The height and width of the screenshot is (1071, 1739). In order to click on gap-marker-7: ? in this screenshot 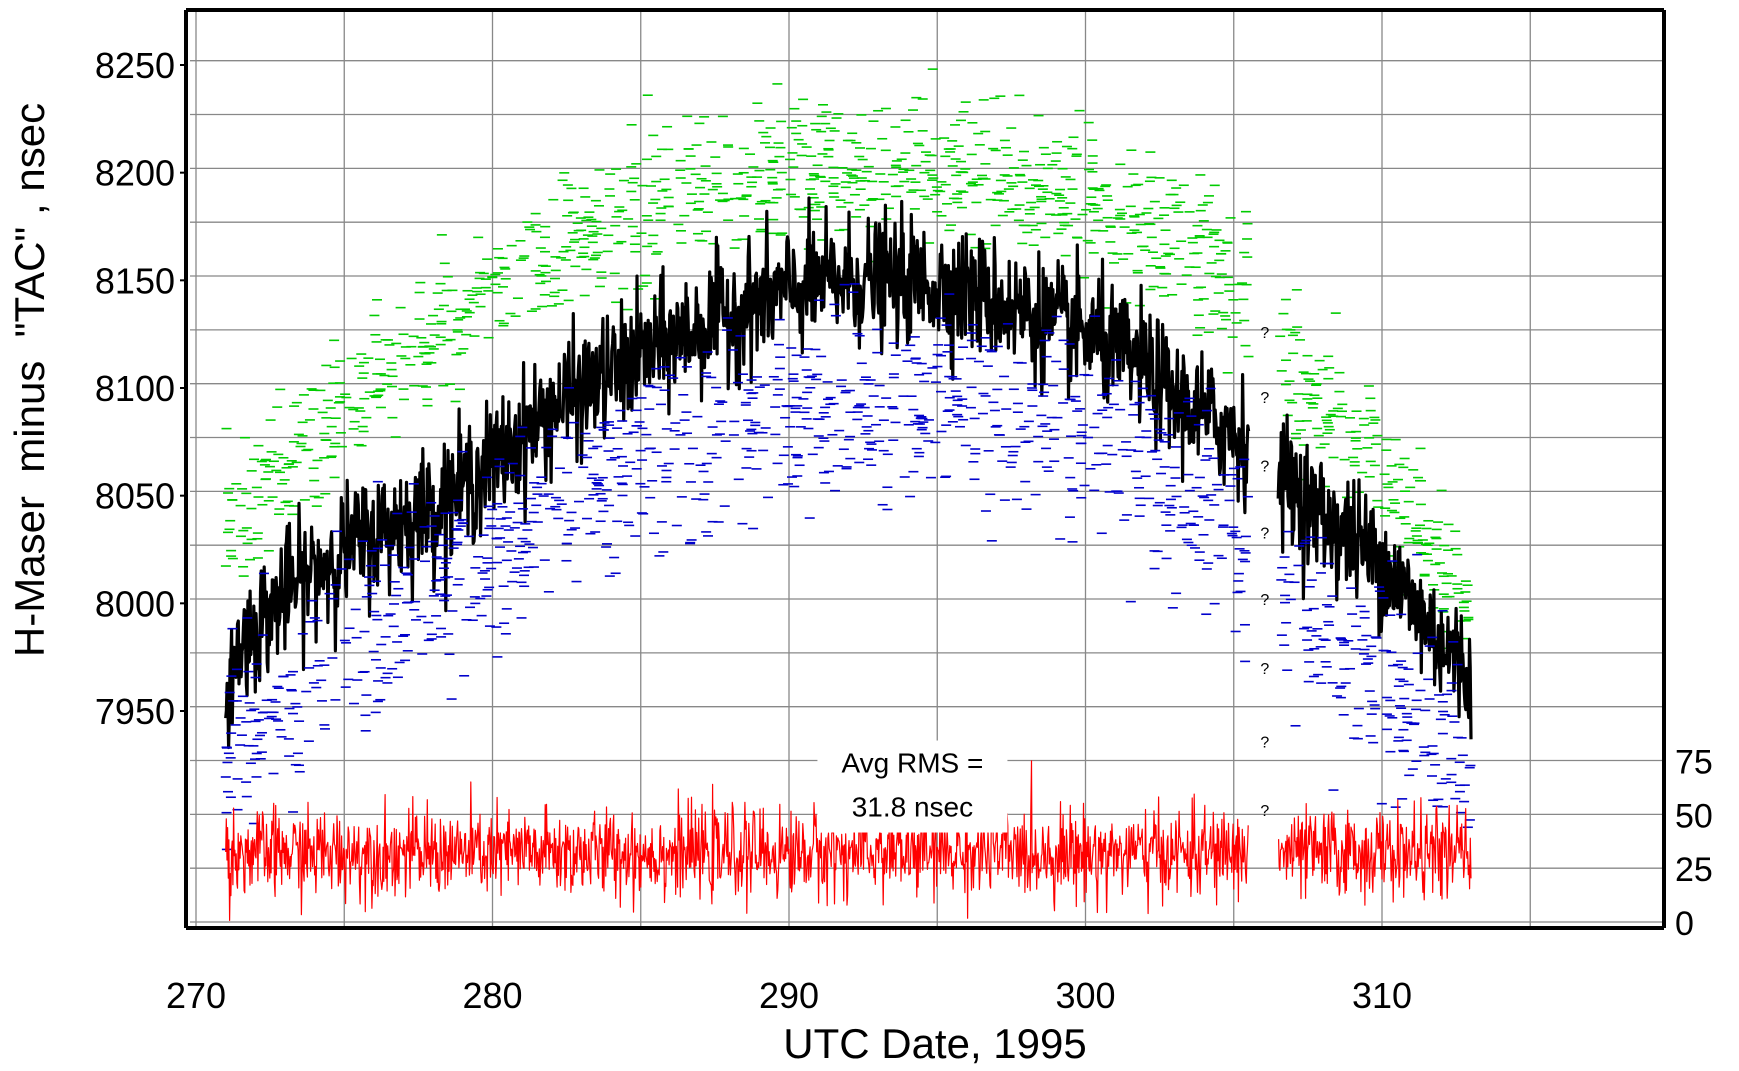, I will do `click(1264, 811)`.